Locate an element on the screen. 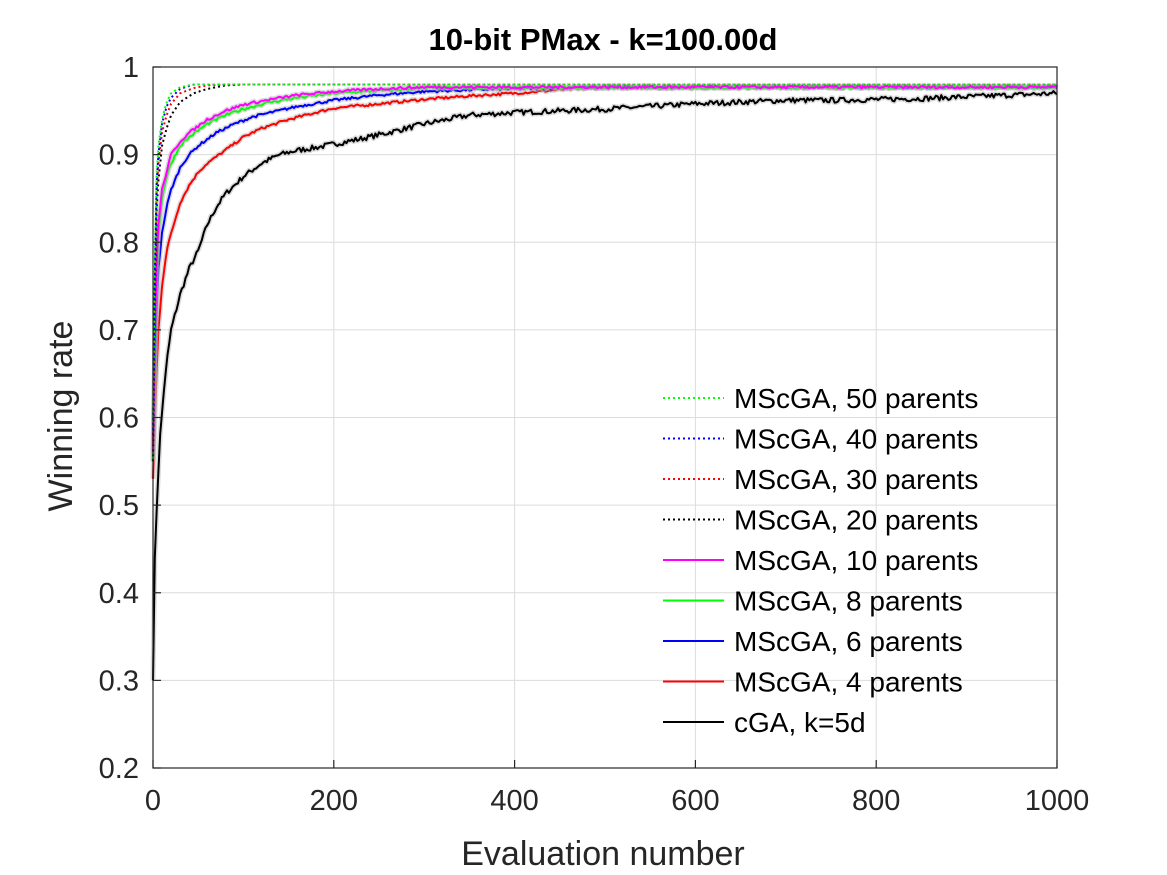 This screenshot has width=1167, height=875. y-tick-label: 0.2 is located at coordinates (119, 769).